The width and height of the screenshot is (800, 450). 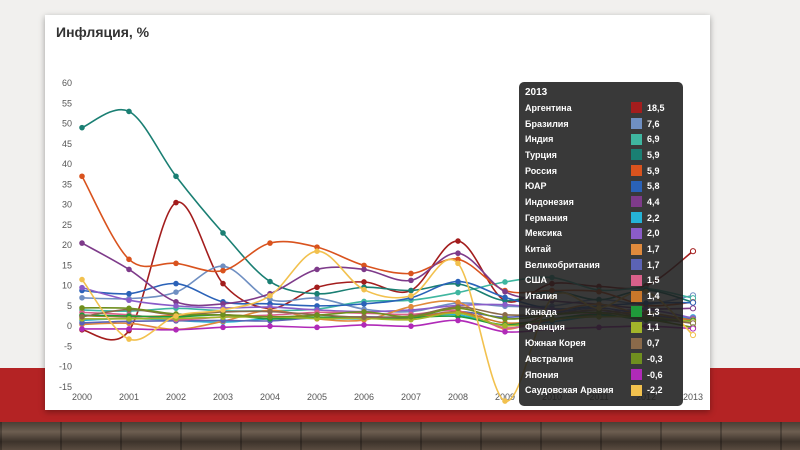 What do you see at coordinates (67, 83) in the screenshot?
I see `y-tick-label: 60` at bounding box center [67, 83].